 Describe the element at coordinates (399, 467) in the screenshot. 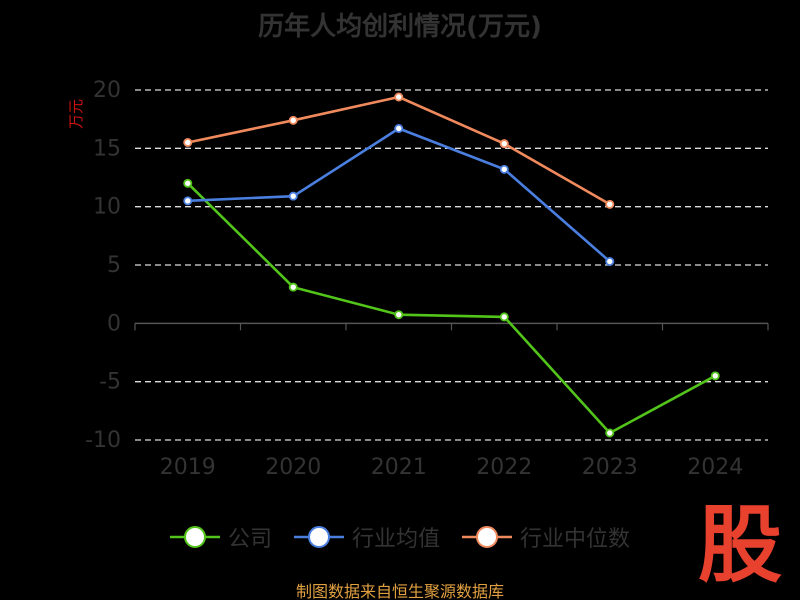

I see `x-tick-label: 2021` at that location.